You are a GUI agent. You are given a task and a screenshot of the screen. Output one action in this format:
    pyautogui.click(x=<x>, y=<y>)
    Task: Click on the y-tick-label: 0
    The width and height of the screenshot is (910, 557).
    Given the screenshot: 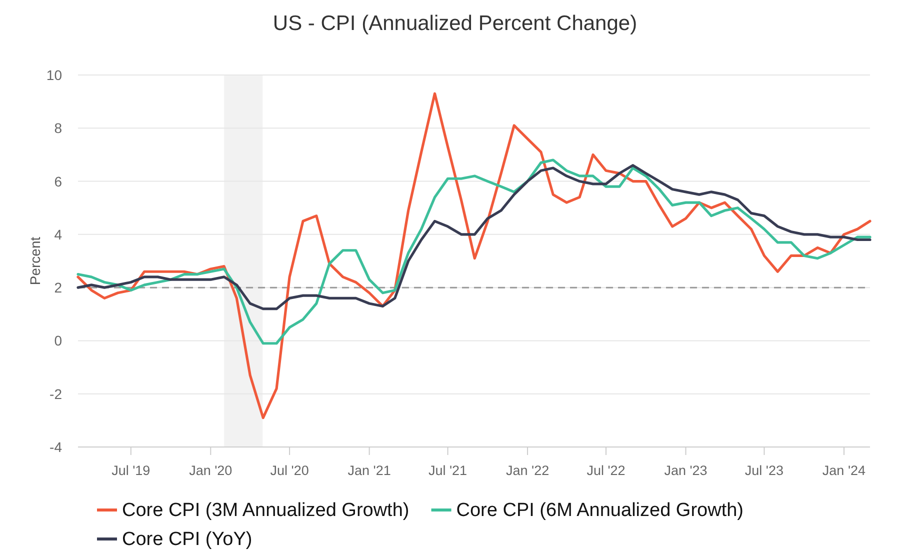 What is the action you would take?
    pyautogui.click(x=58, y=340)
    